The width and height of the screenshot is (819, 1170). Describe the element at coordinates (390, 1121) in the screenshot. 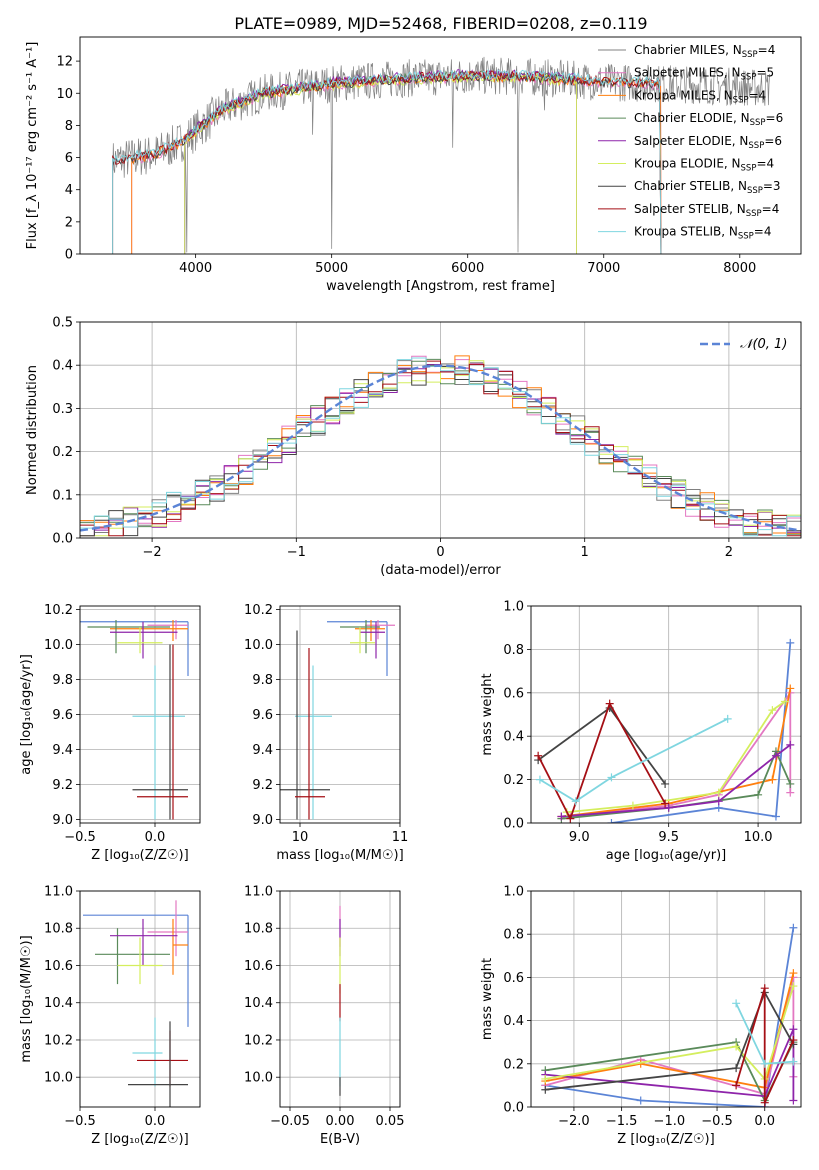

I see `x-tick-label: 0.05` at that location.